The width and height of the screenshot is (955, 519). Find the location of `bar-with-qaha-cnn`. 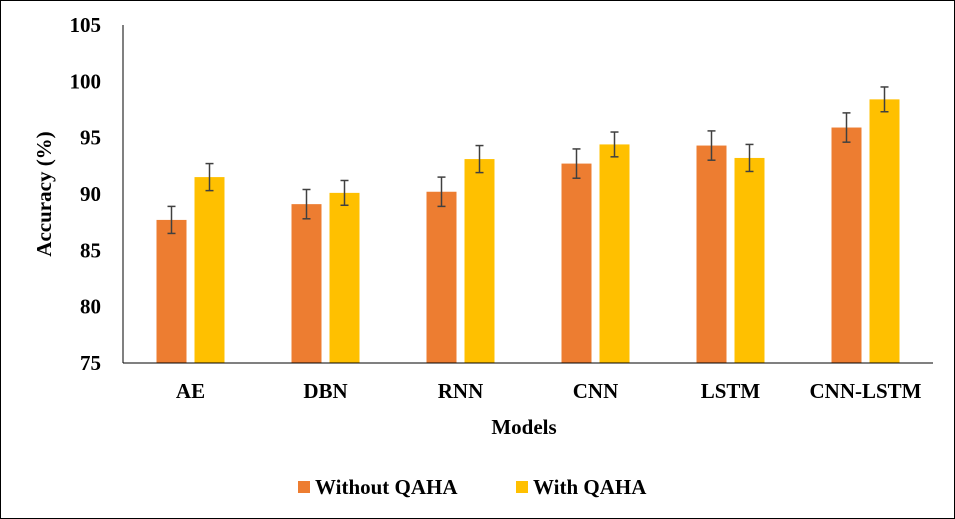

bar-with-qaha-cnn is located at coordinates (614, 253).